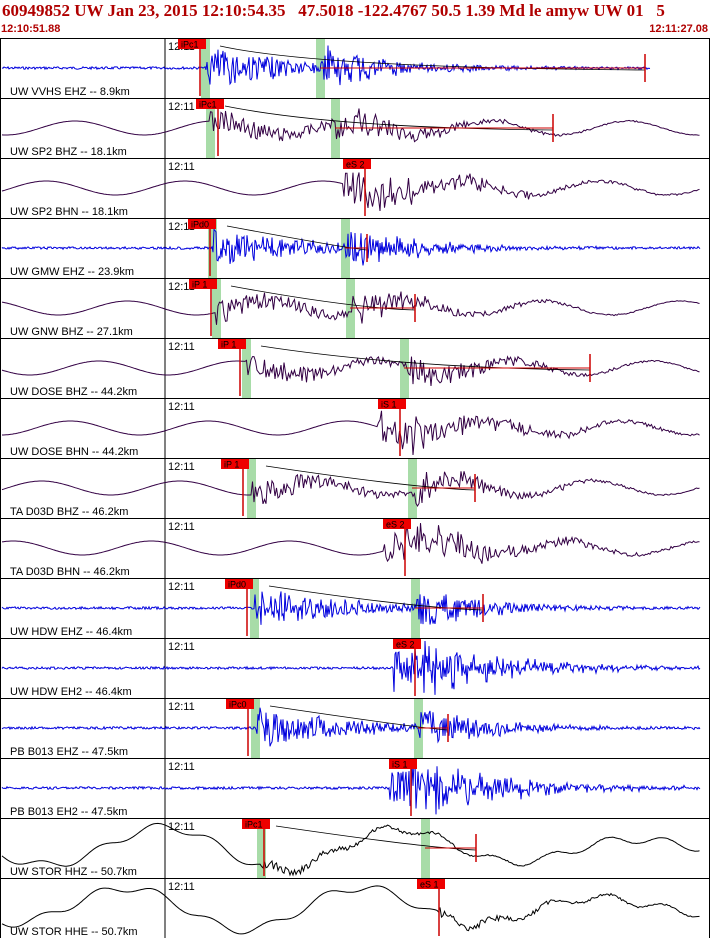  I want to click on channel-label: UW HDW EH2 -- 46.4km, so click(71, 692).